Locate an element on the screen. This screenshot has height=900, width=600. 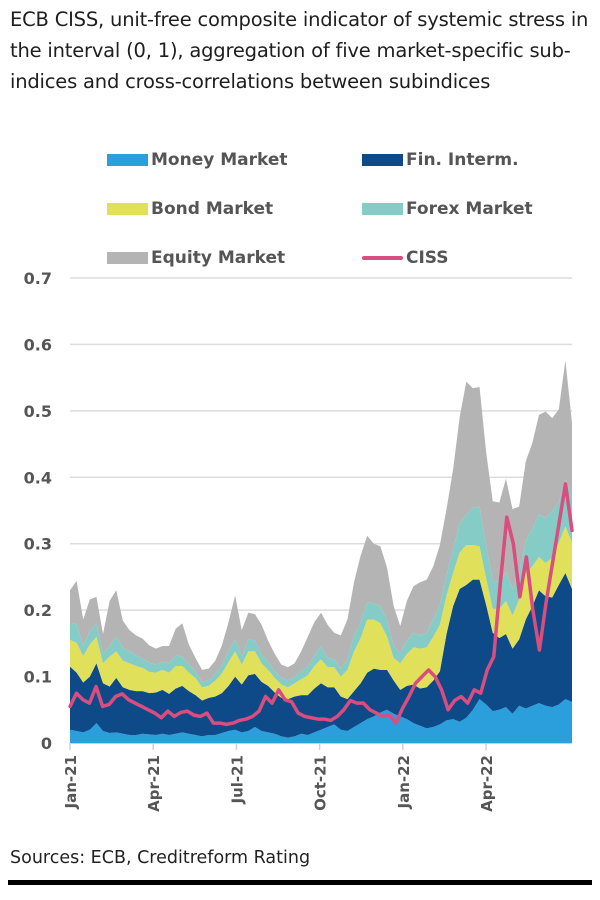
legend-item-bond-market: Bond Market is located at coordinates (190, 209).